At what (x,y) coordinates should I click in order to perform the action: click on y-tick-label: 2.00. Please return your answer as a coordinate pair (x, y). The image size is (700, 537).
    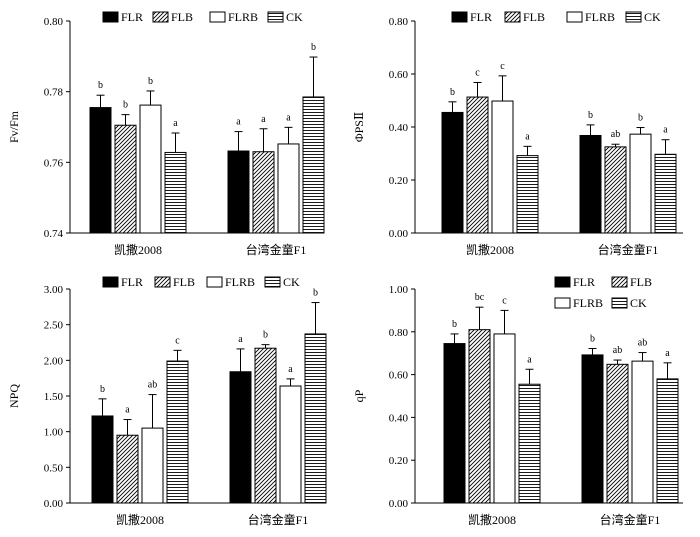
    Looking at the image, I should click on (54, 361).